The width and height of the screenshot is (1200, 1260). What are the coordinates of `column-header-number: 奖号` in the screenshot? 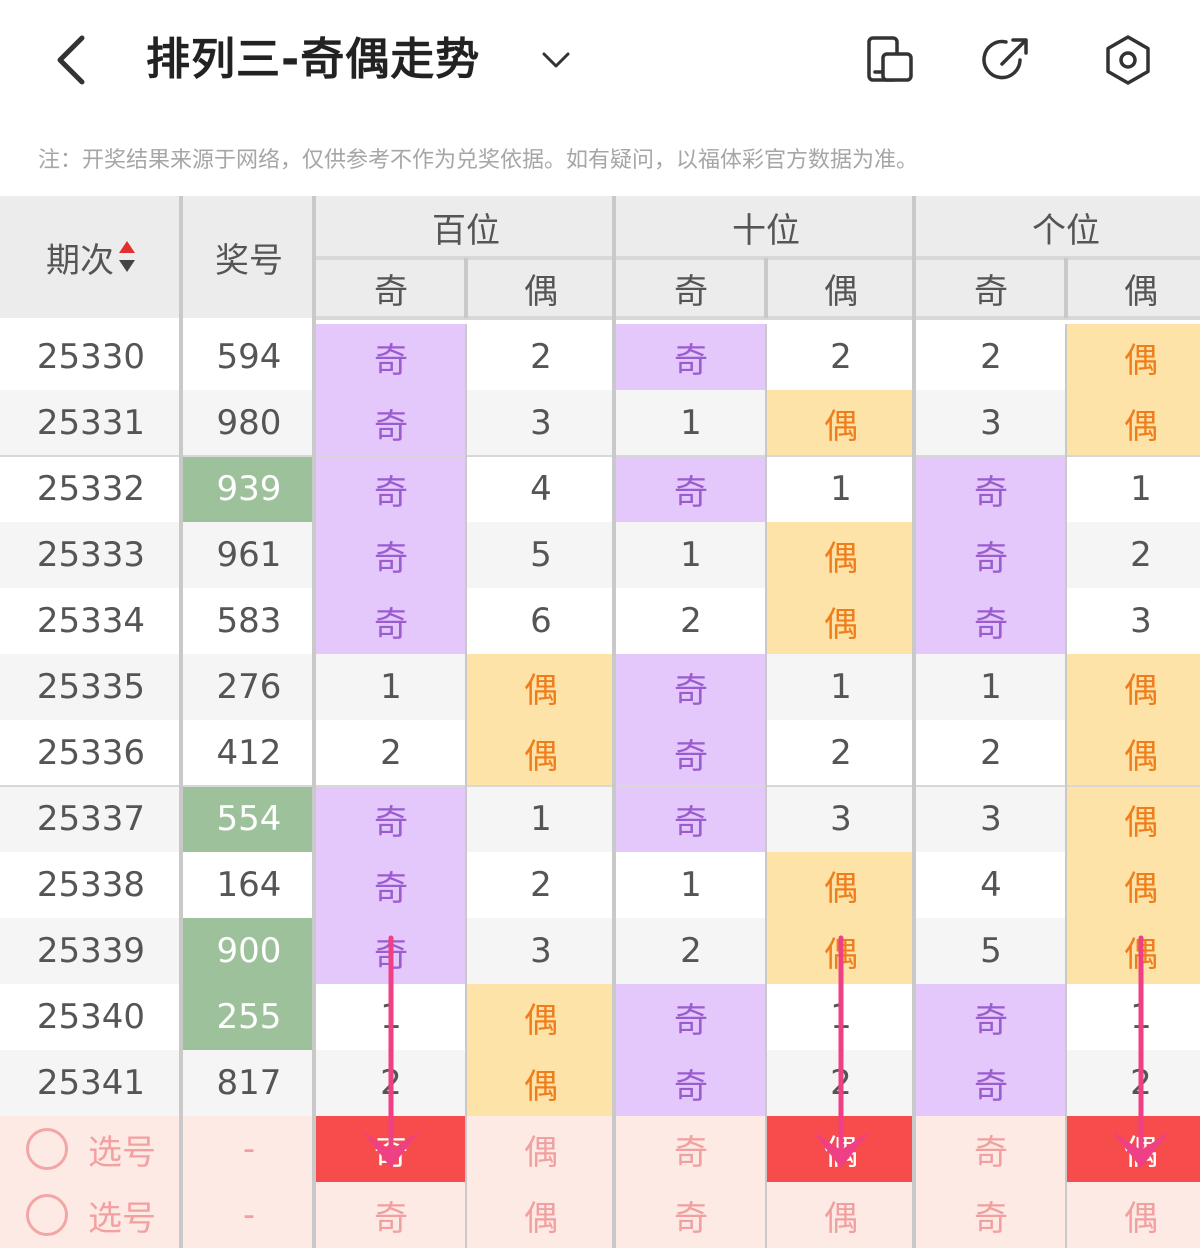 It's located at (249, 257).